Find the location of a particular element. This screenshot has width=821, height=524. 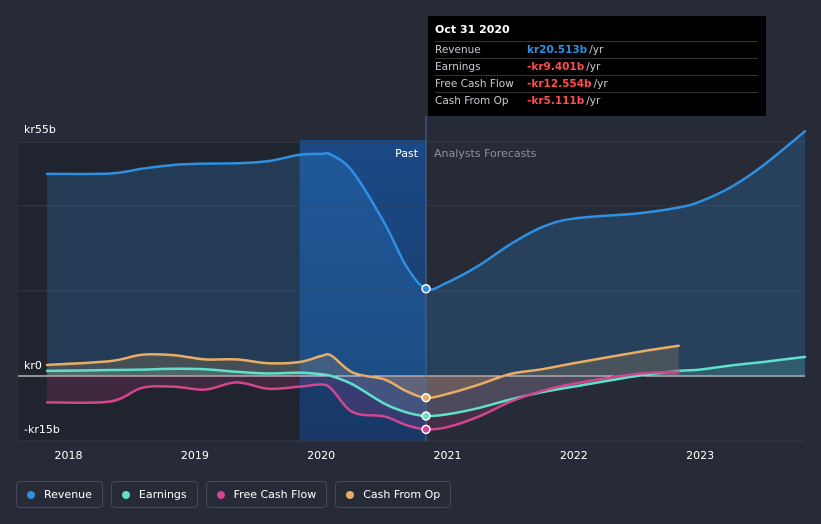

legend-item-earnings: Earnings is located at coordinates (154, 494).